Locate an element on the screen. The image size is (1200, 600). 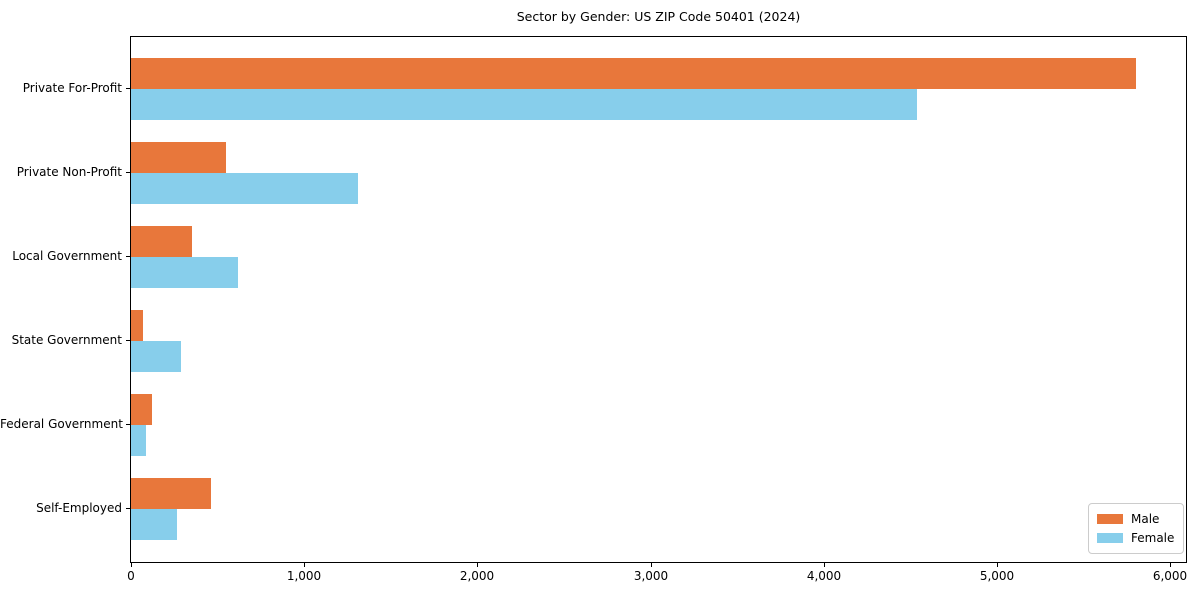
y-axis-label-private-non-profit: Private Non-Profit is located at coordinates (69, 172).